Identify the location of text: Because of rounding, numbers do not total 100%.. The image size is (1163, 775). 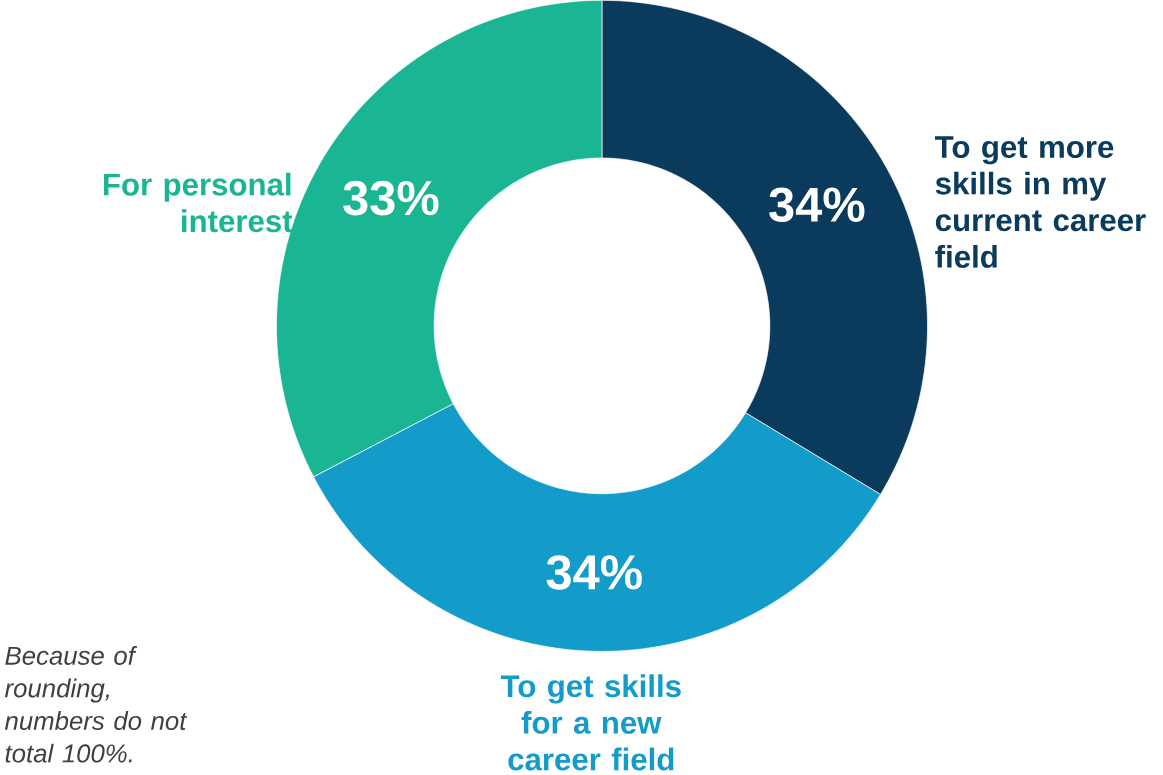
(96, 704).